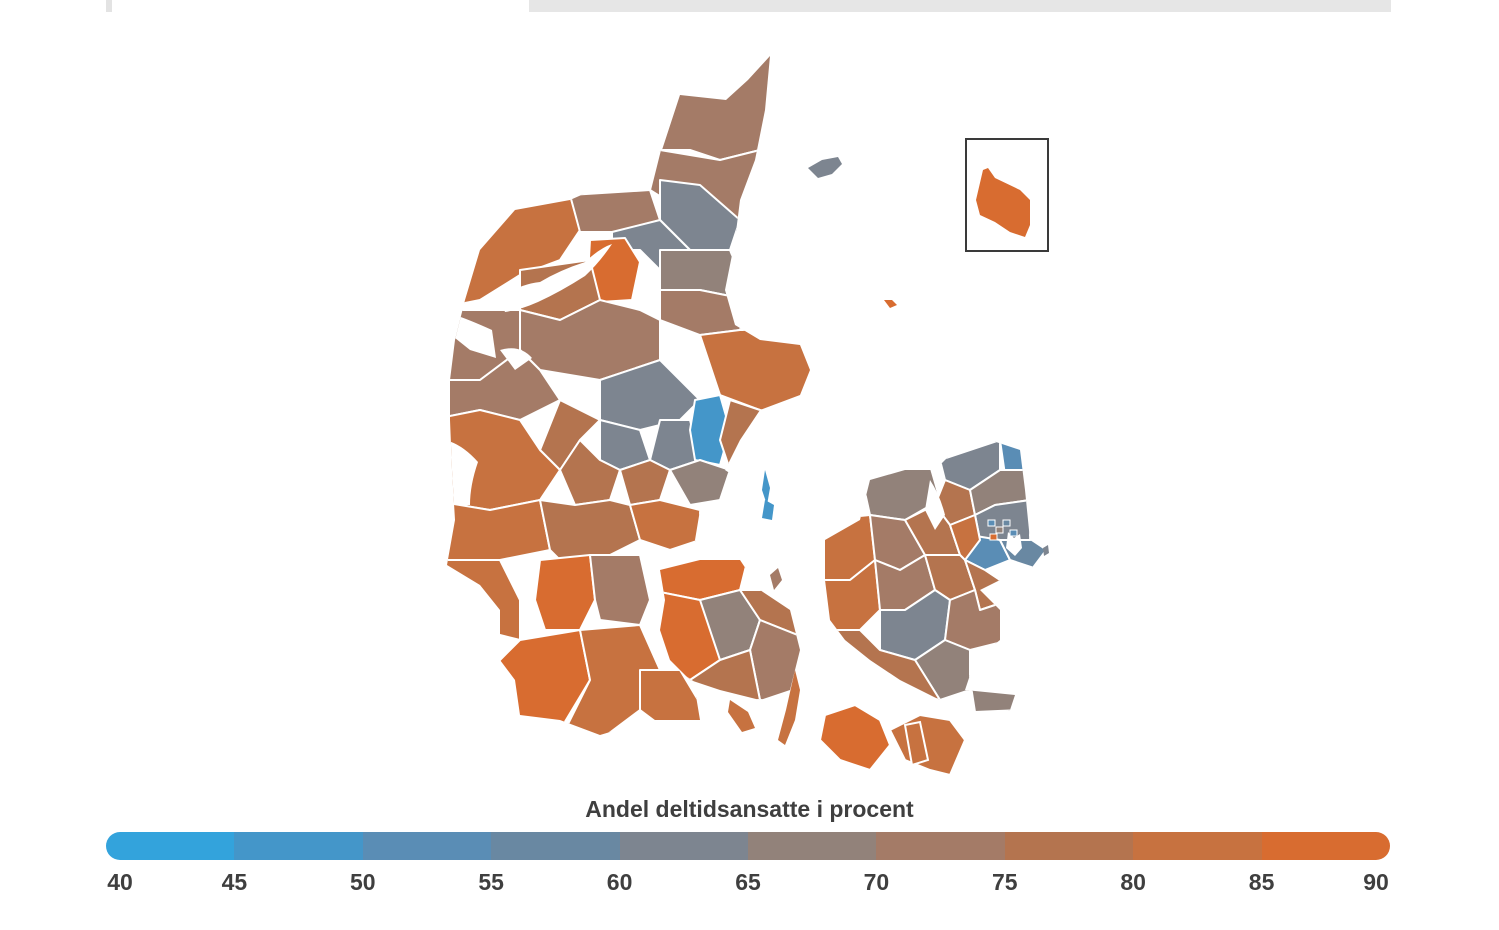 This screenshot has height=930, width=1499. I want to click on scale-tick-label: 70, so click(876, 882).